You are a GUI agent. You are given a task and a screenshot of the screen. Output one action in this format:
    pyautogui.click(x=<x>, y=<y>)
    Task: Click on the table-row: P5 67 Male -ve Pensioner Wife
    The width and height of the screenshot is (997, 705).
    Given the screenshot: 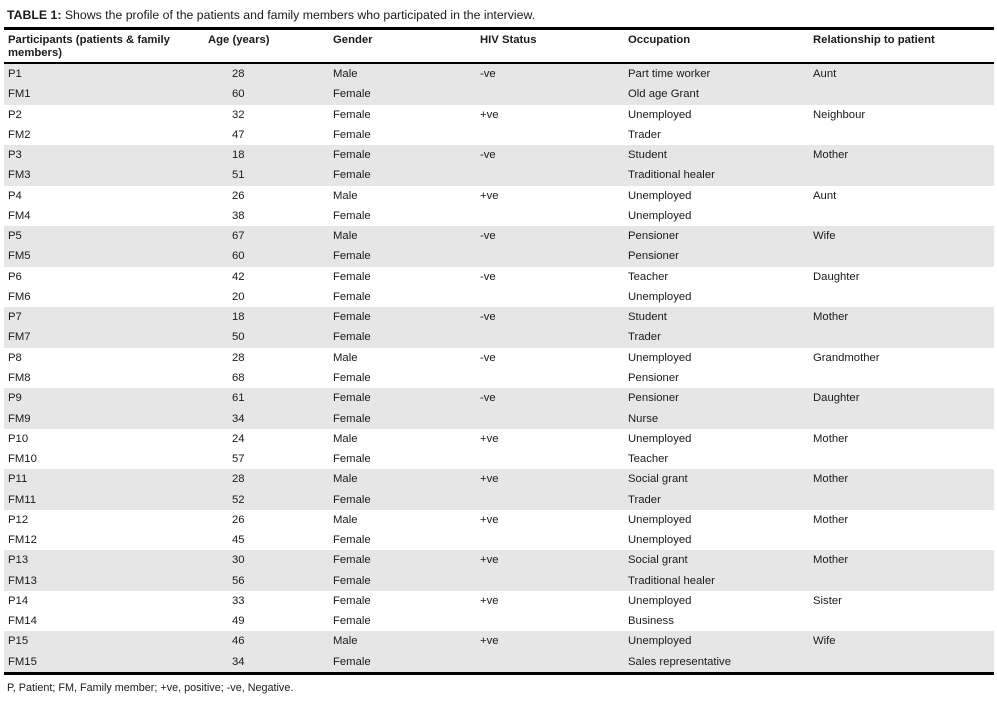 What is the action you would take?
    pyautogui.click(x=499, y=236)
    